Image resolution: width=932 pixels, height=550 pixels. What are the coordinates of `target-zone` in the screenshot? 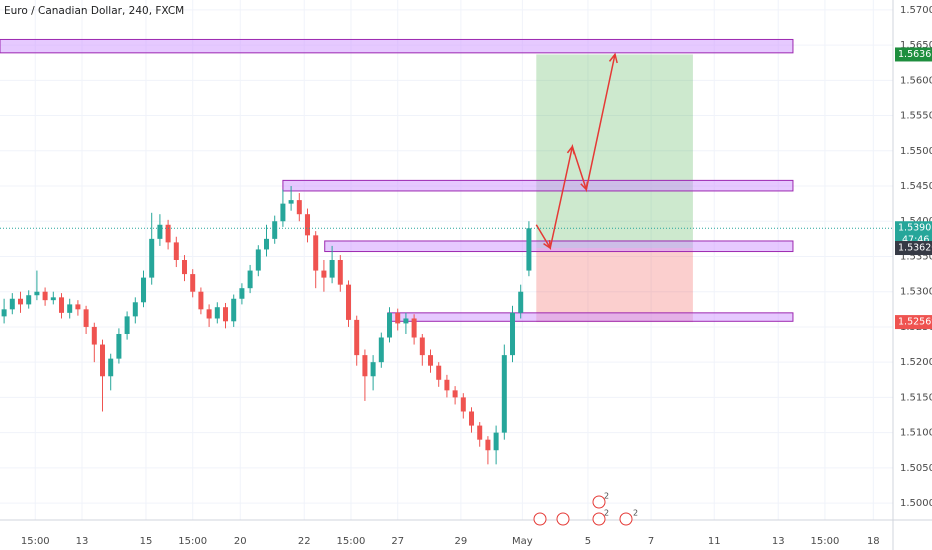 It's located at (614, 151).